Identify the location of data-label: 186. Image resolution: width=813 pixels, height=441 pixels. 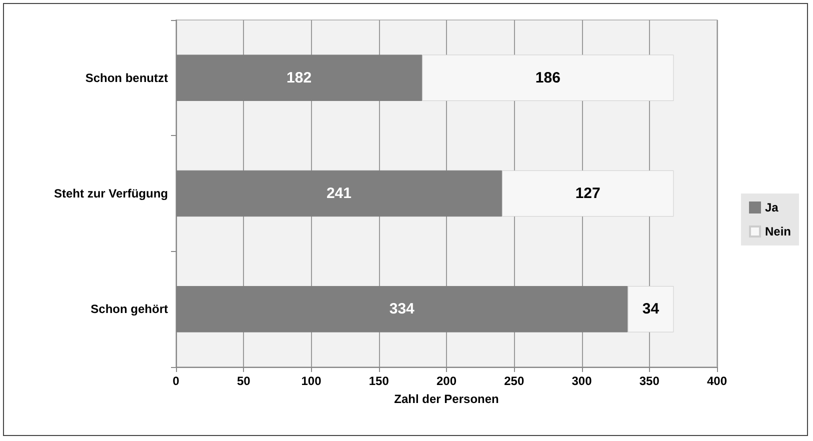
(547, 77).